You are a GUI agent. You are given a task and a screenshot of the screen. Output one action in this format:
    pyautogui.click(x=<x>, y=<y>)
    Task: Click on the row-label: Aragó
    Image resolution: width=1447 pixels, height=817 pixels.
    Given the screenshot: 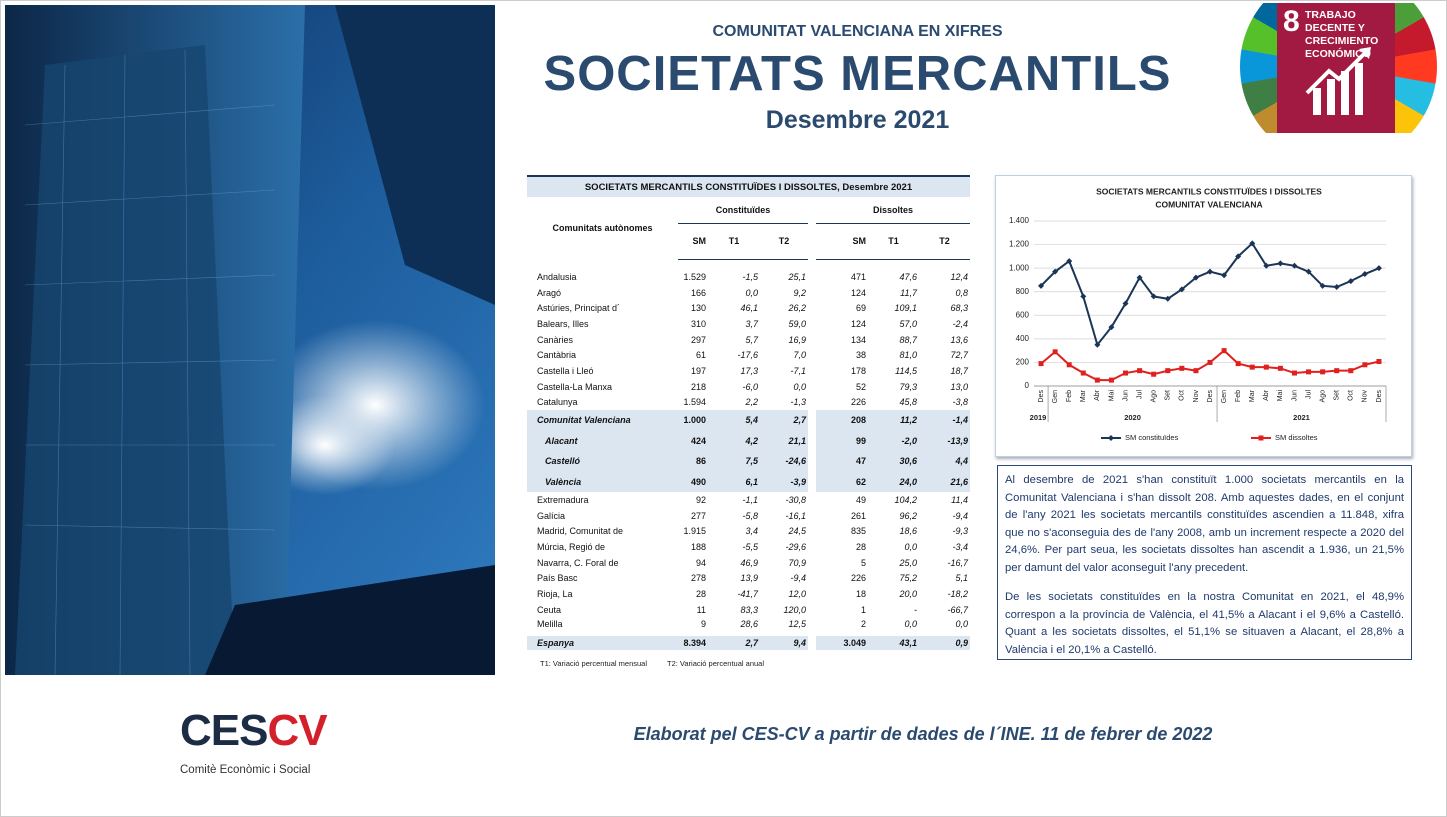 What is the action you would take?
    pyautogui.click(x=549, y=292)
    